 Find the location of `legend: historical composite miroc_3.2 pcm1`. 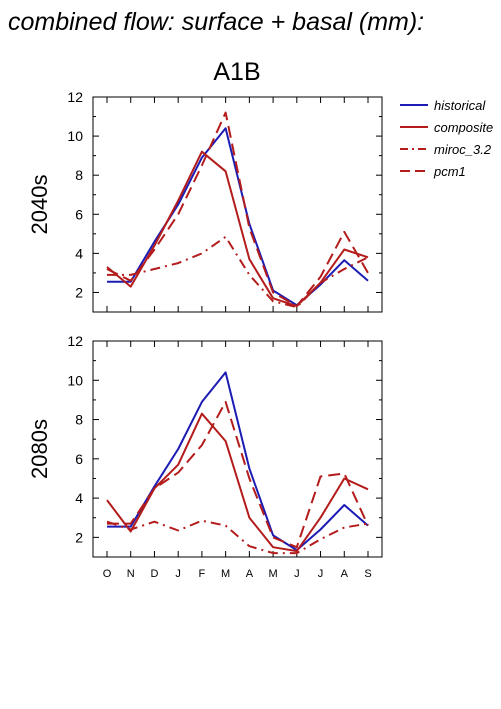

legend: historical composite miroc_3.2 pcm1 is located at coordinates (446, 138).